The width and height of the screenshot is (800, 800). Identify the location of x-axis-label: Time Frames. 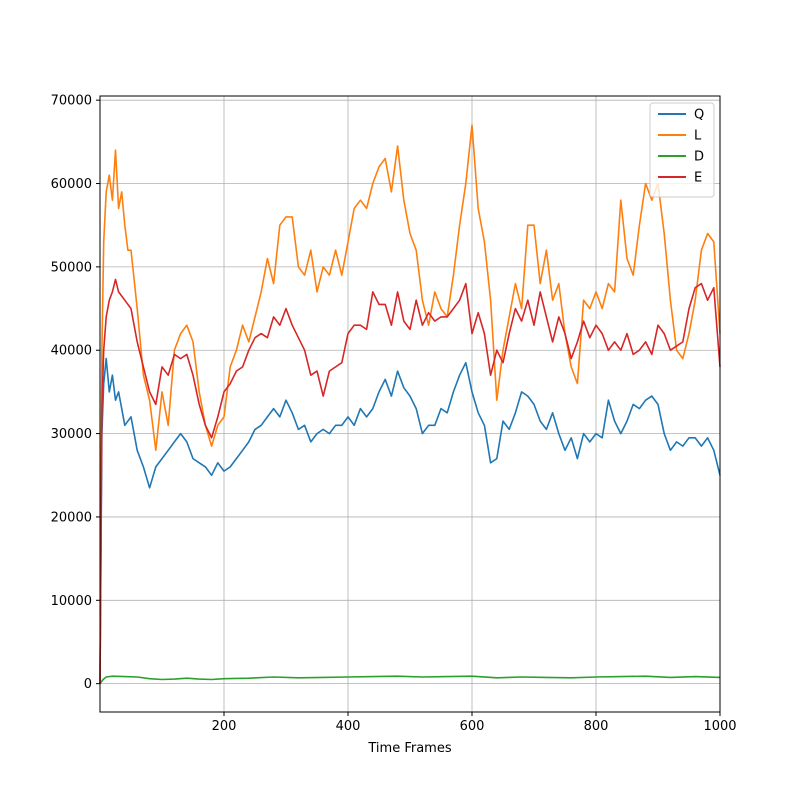
(409, 748).